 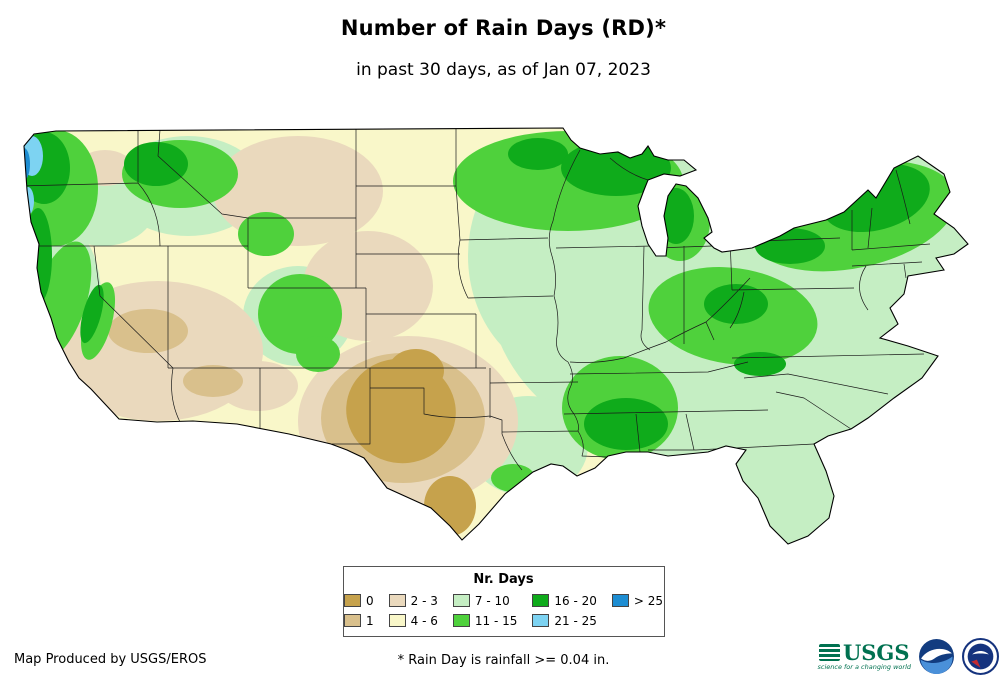 I want to click on legend-item-7: 21 - 25, so click(x=564, y=620).